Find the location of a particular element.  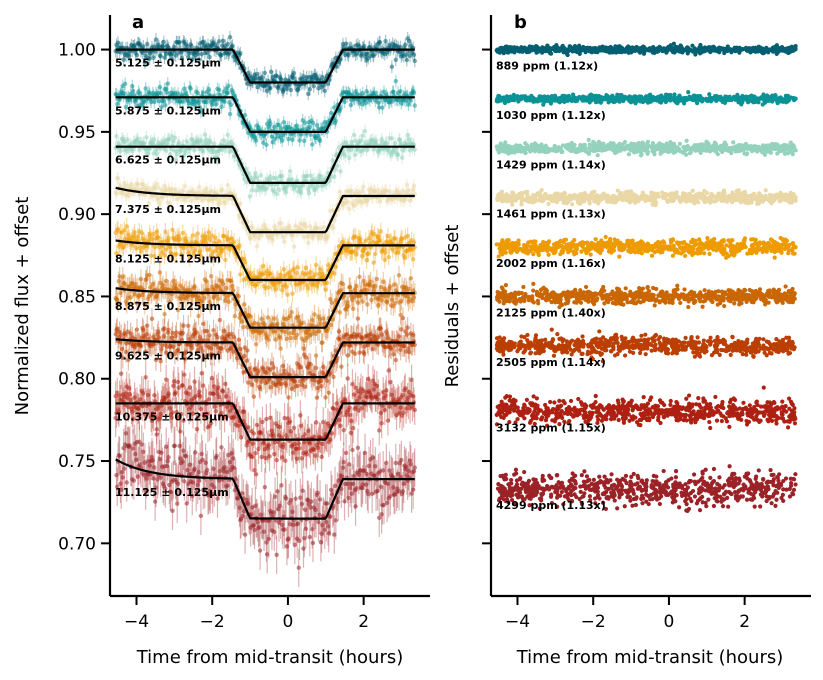

band-label: 6.625 ± 0.125μm is located at coordinates (168, 160).